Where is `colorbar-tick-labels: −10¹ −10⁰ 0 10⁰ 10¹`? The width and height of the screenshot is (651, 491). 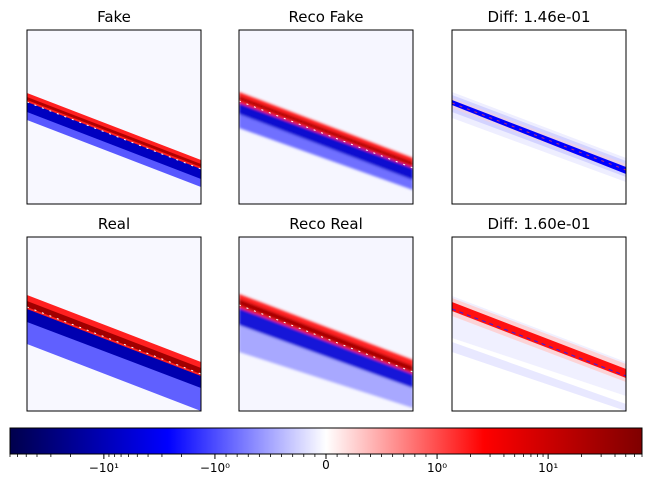 colorbar-tick-labels: −10¹ −10⁰ 0 10⁰ 10¹ is located at coordinates (324, 466).